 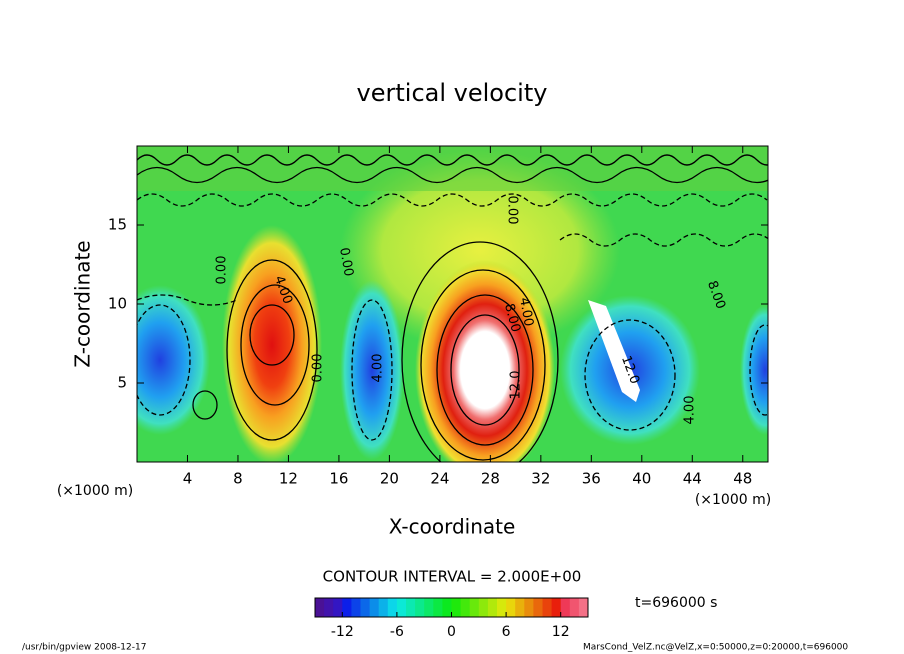 I want to click on colorbar-tick-label: -12, so click(x=342, y=632).